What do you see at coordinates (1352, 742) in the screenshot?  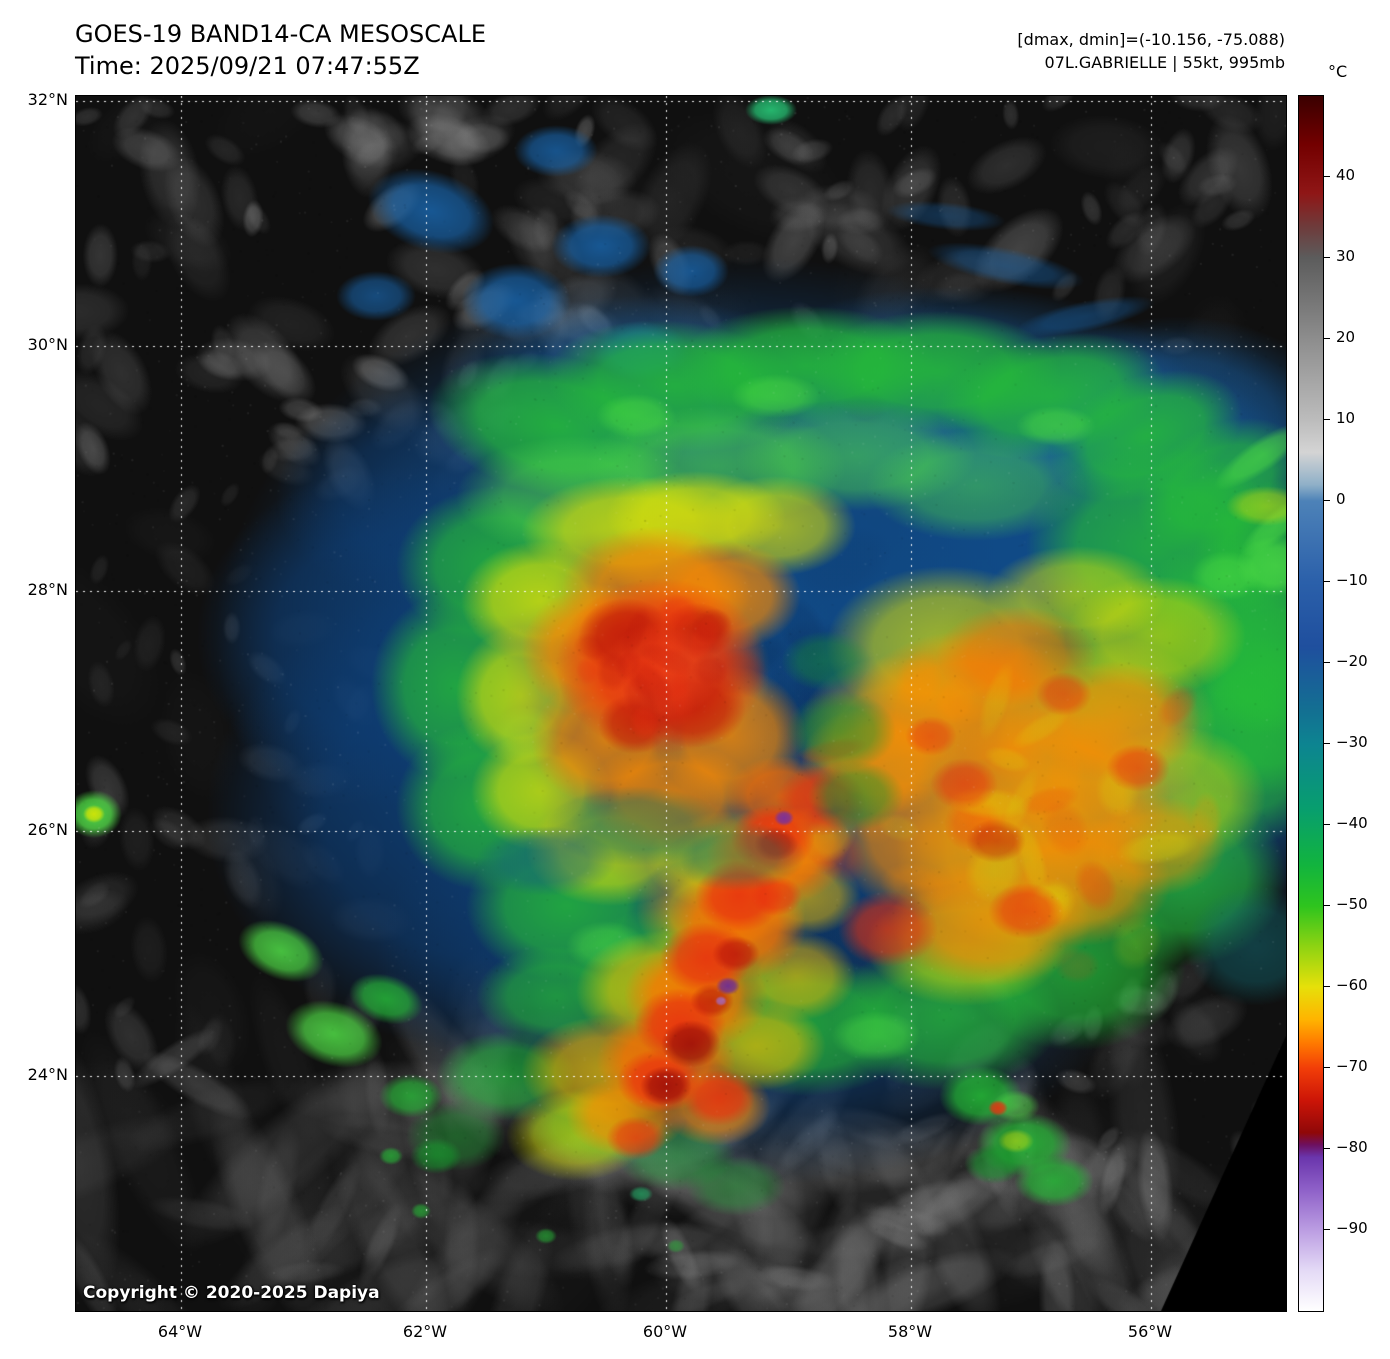 I see `colorbar-tick-label: −30` at bounding box center [1352, 742].